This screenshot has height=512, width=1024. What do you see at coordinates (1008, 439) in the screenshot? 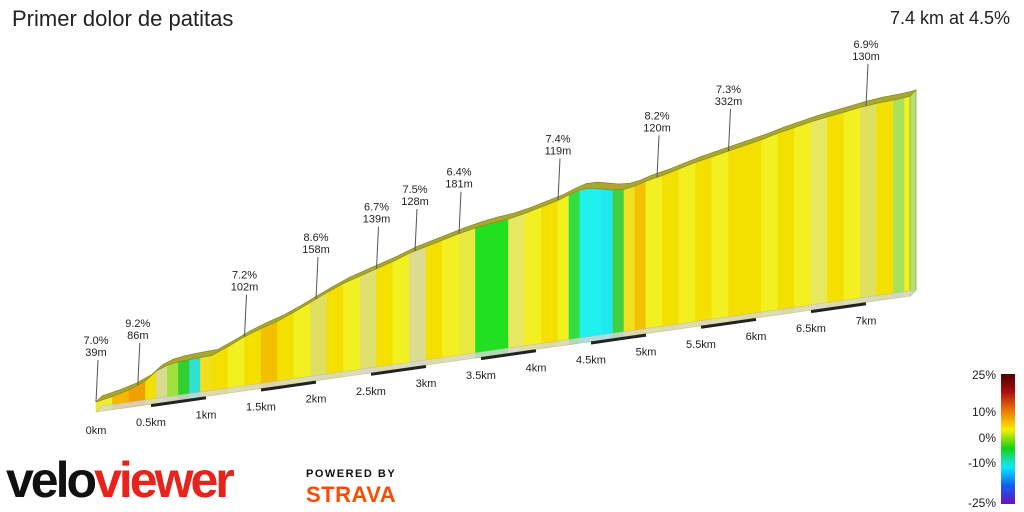
I see `gradient-legend-bar` at bounding box center [1008, 439].